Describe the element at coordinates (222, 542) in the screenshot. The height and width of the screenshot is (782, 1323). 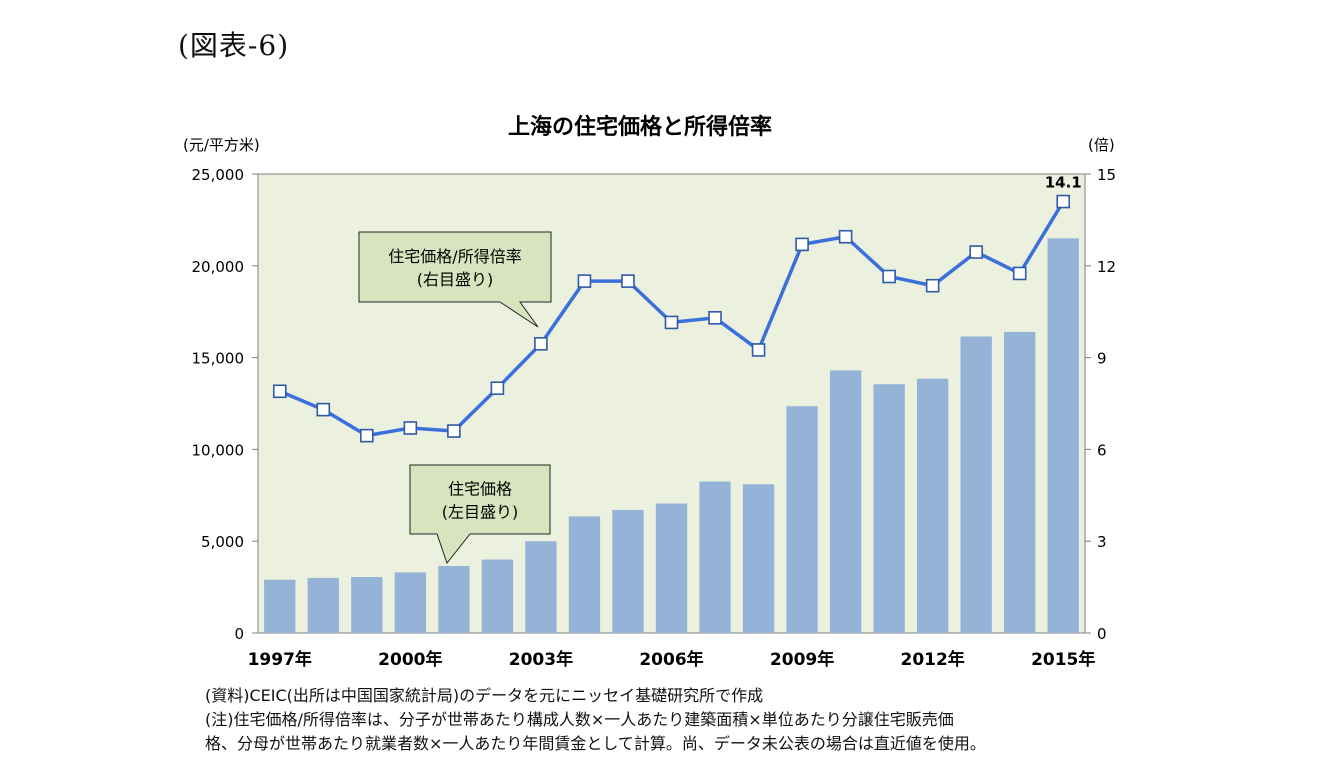
I see `left-tick-label: 5,000` at that location.